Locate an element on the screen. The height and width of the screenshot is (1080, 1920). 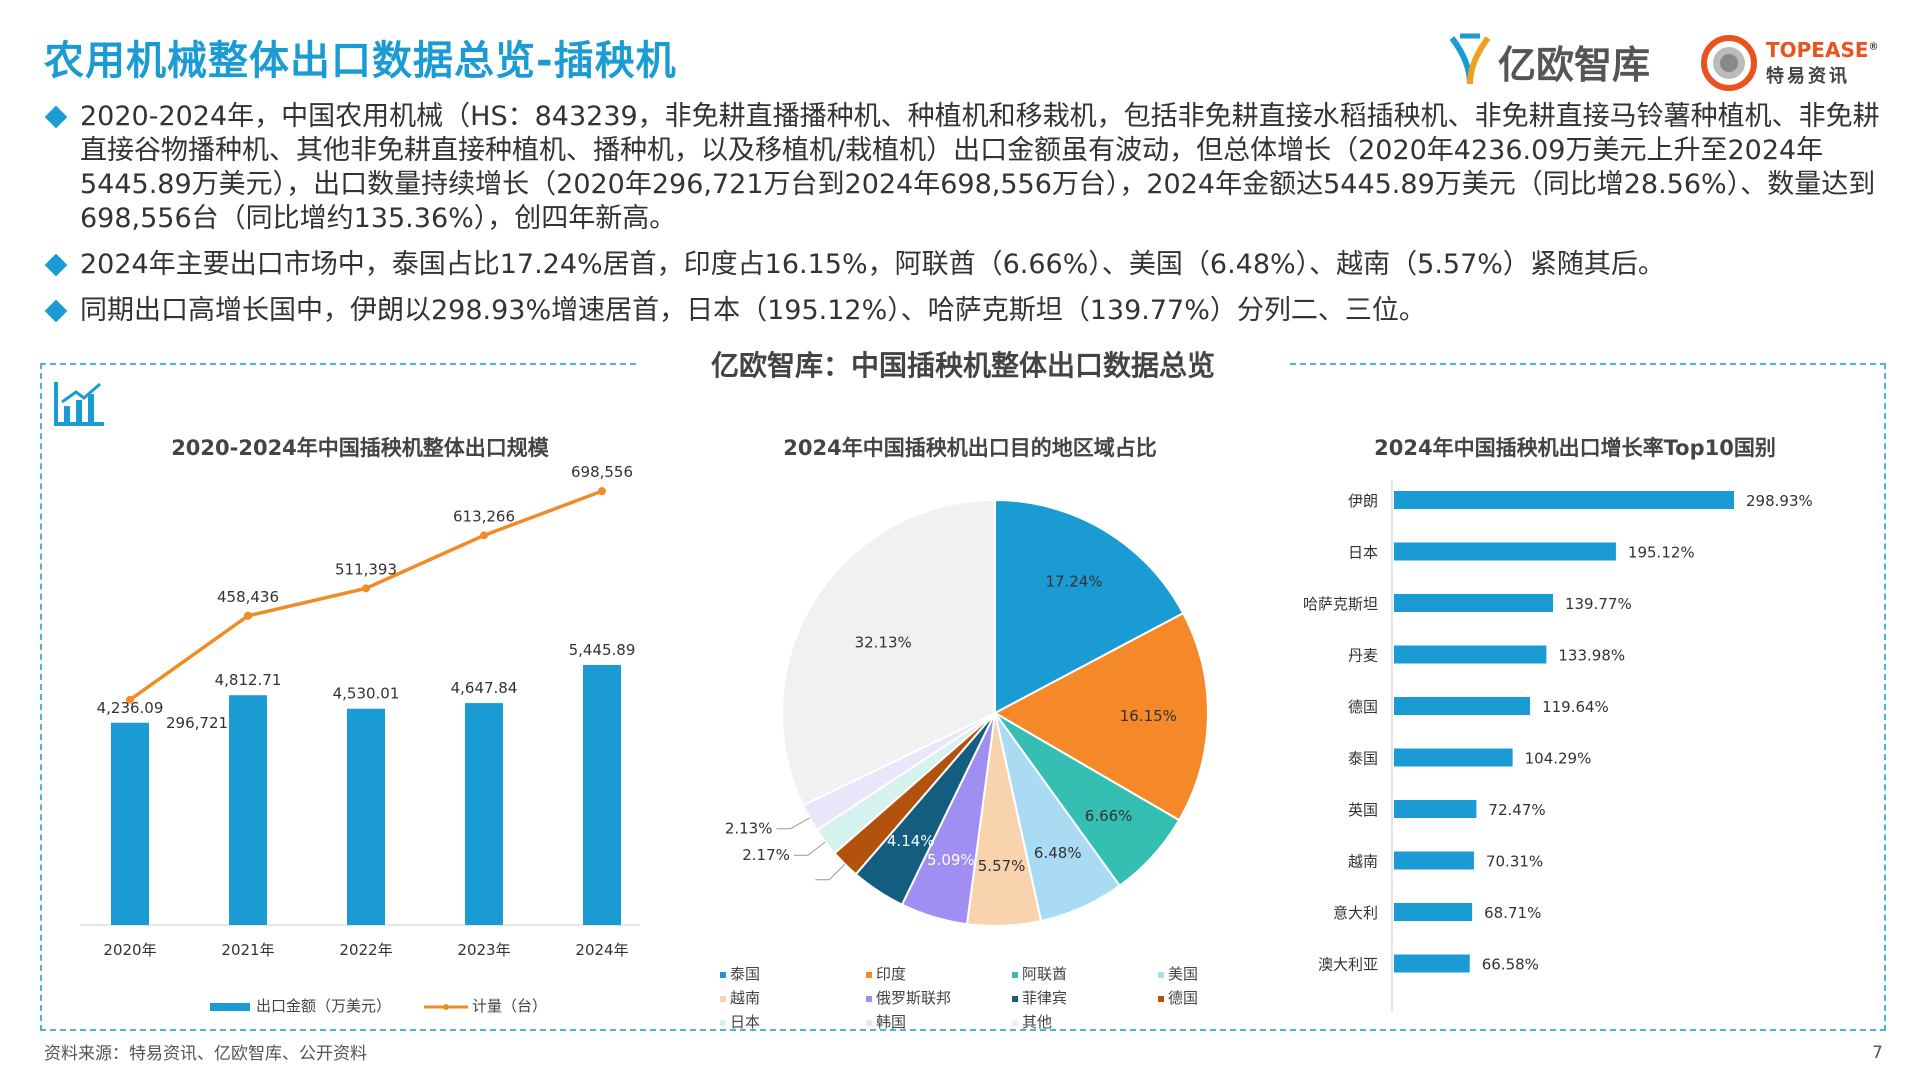
bar-growth-label: 104.29% is located at coordinates (1558, 759).